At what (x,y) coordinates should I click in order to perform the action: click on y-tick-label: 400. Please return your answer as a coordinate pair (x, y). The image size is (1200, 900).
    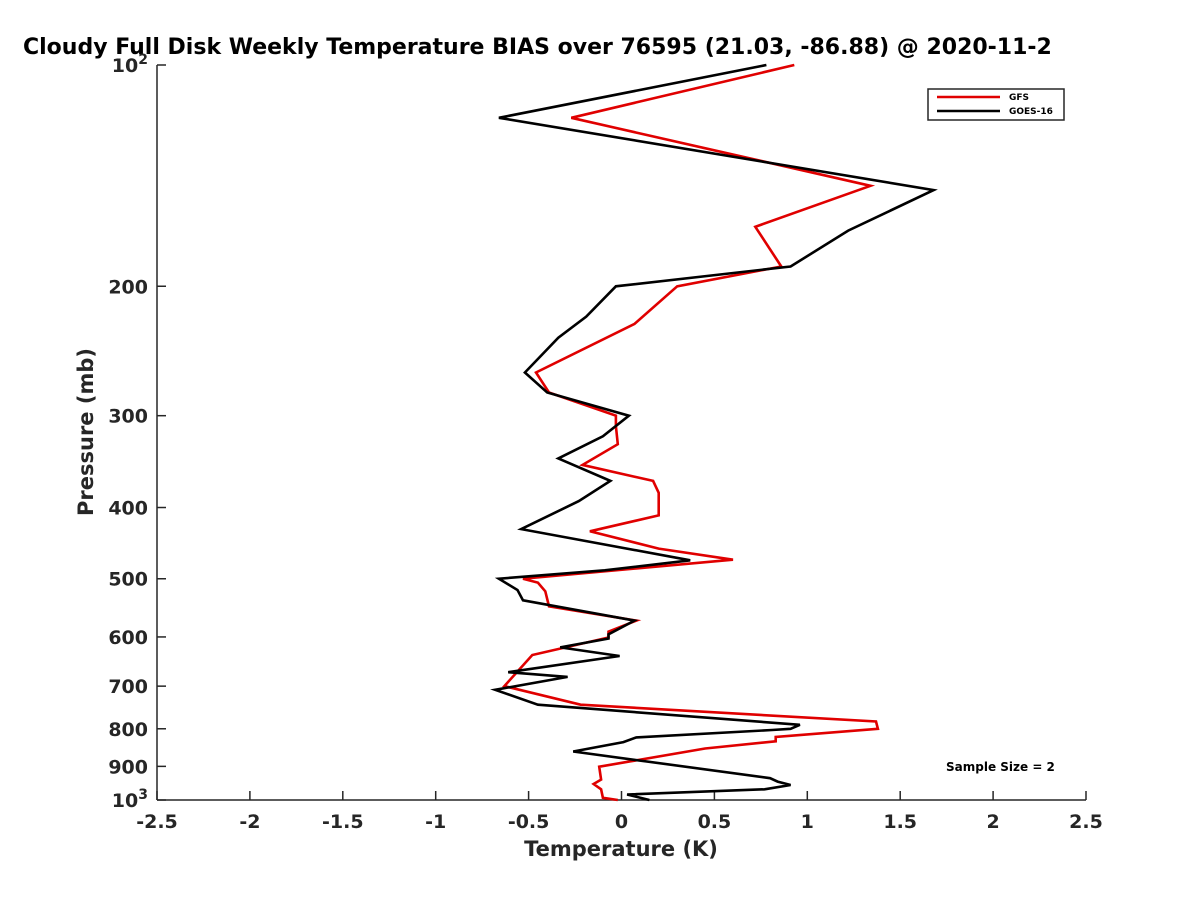
    Looking at the image, I should click on (128, 509).